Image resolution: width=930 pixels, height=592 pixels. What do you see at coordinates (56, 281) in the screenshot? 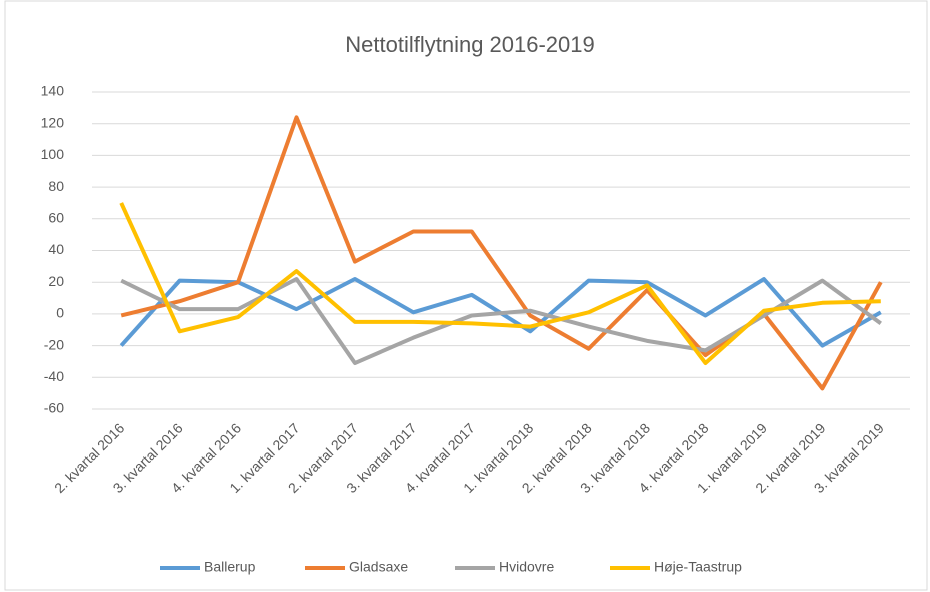
I see `y-tick-label: 20` at bounding box center [56, 281].